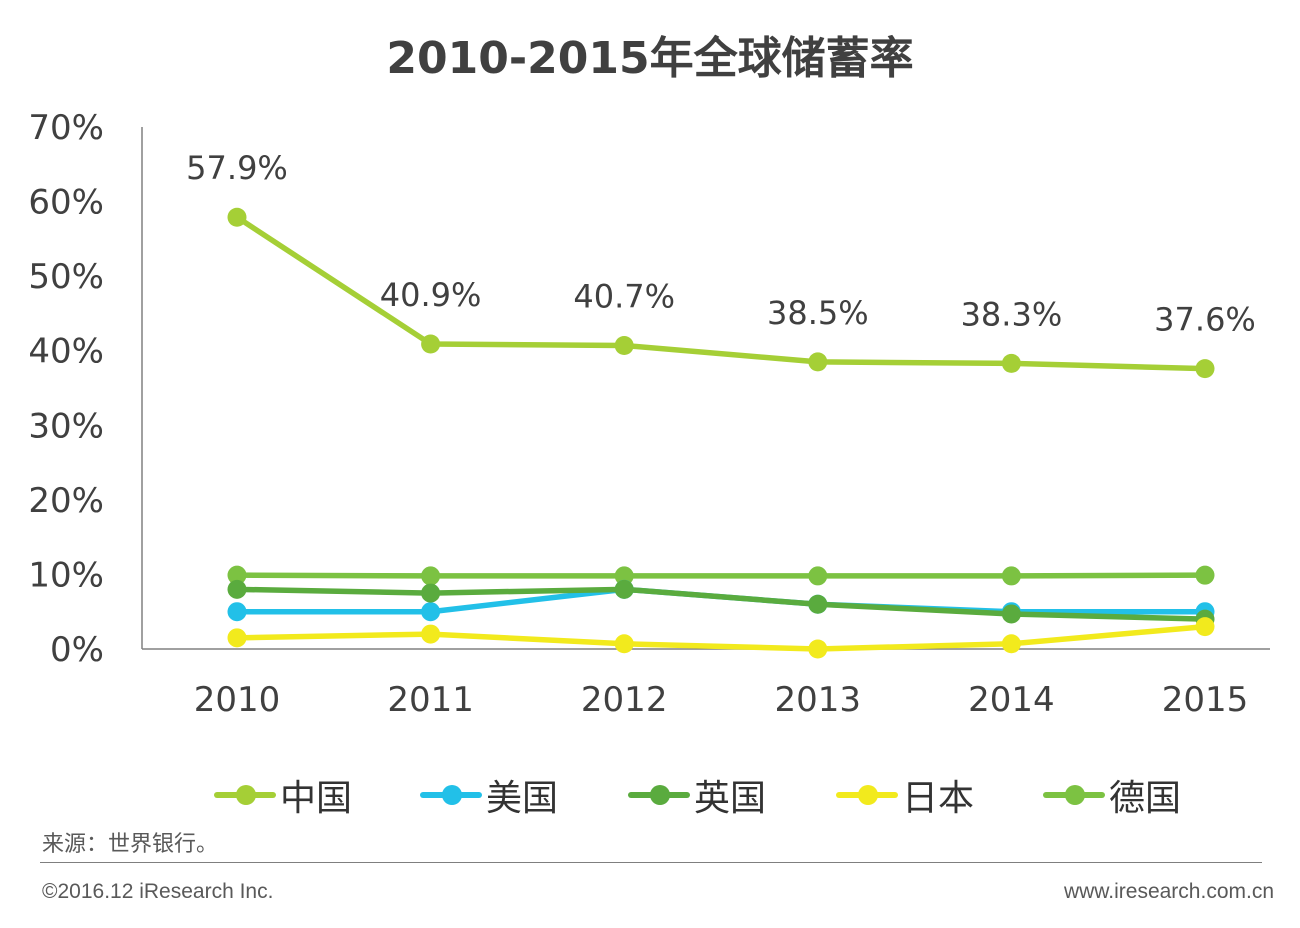  What do you see at coordinates (818, 700) in the screenshot?
I see `x-tick-label: 2013` at bounding box center [818, 700].